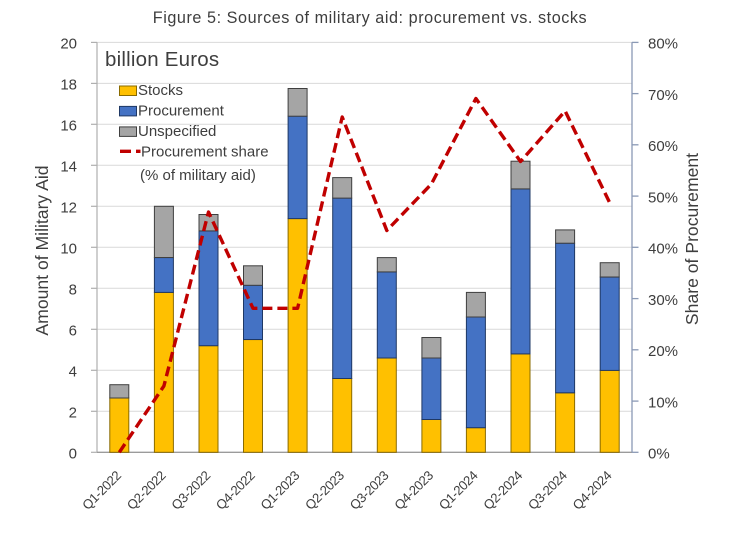 The width and height of the screenshot is (741, 541). I want to click on svg-text: 6, so click(73, 331).